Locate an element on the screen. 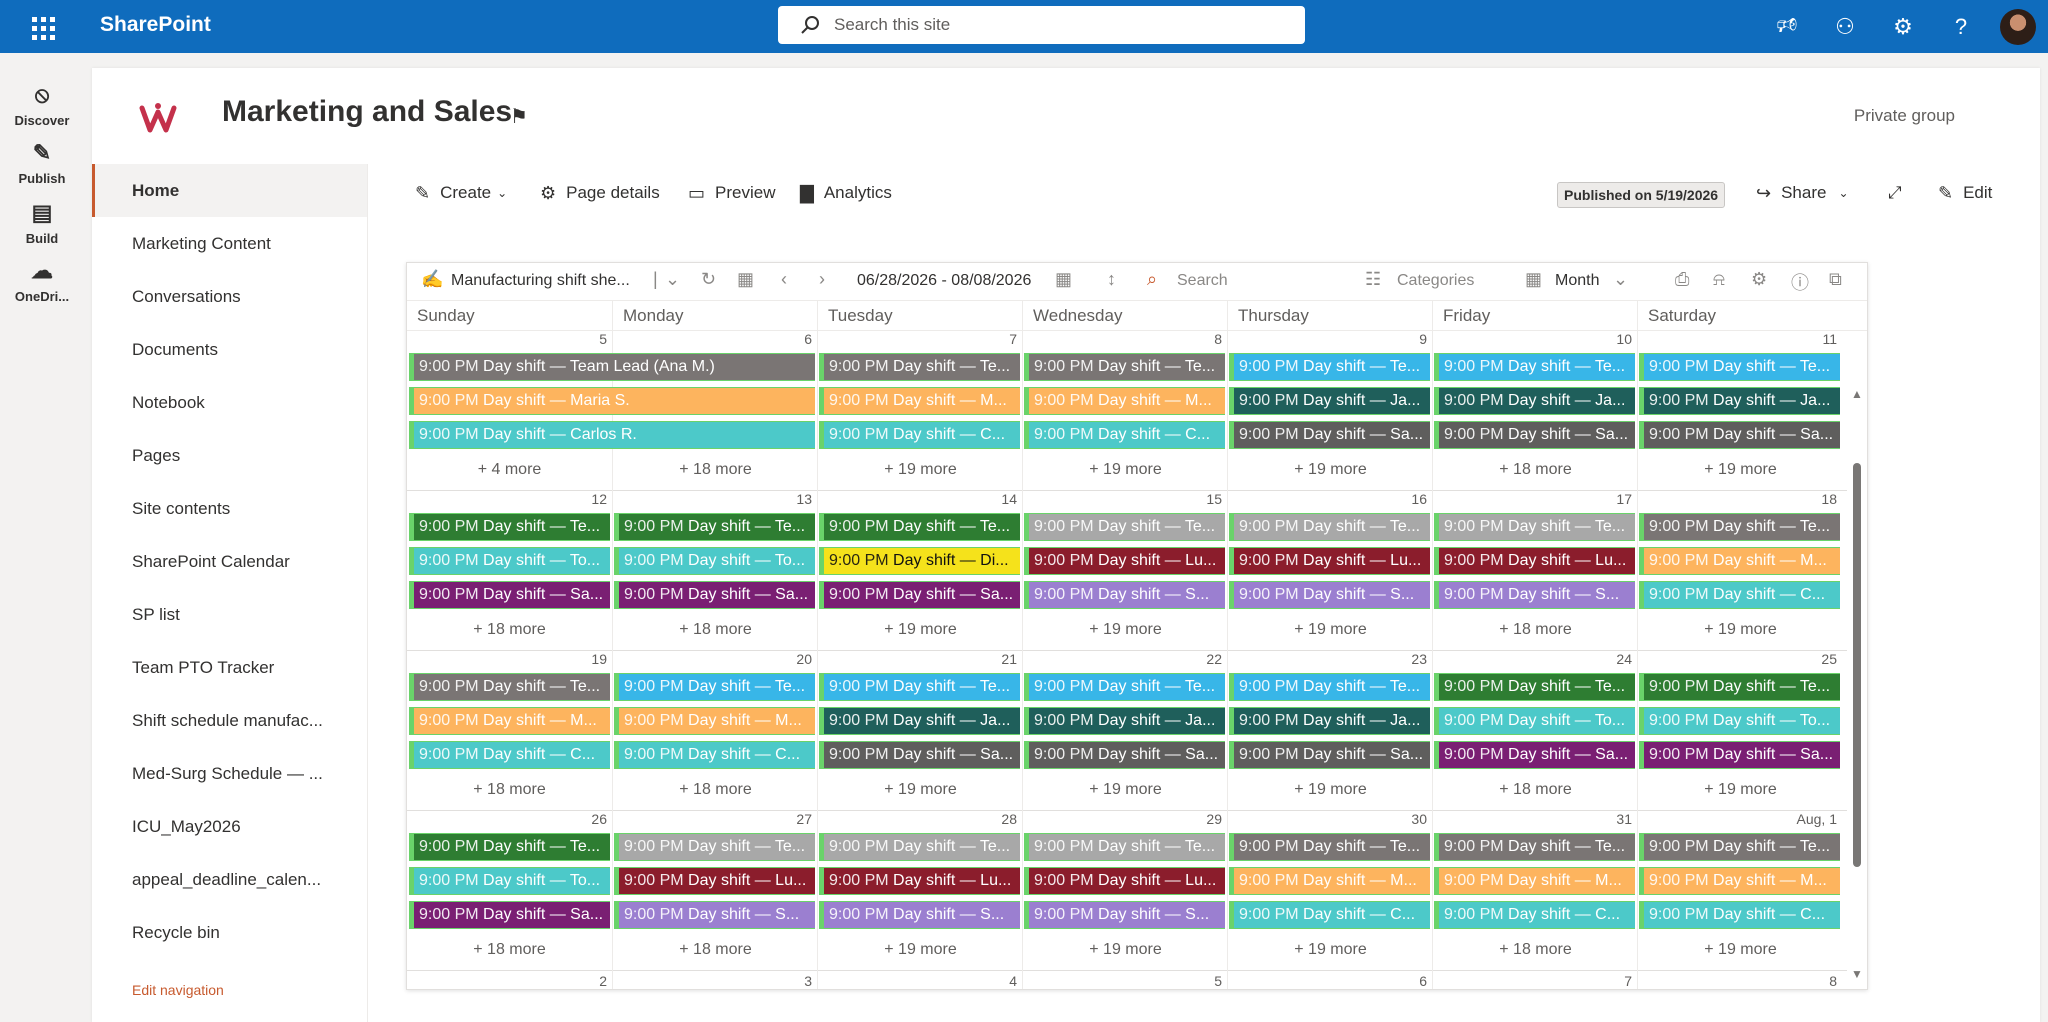  gear-icon: ⚙ is located at coordinates (1759, 279).